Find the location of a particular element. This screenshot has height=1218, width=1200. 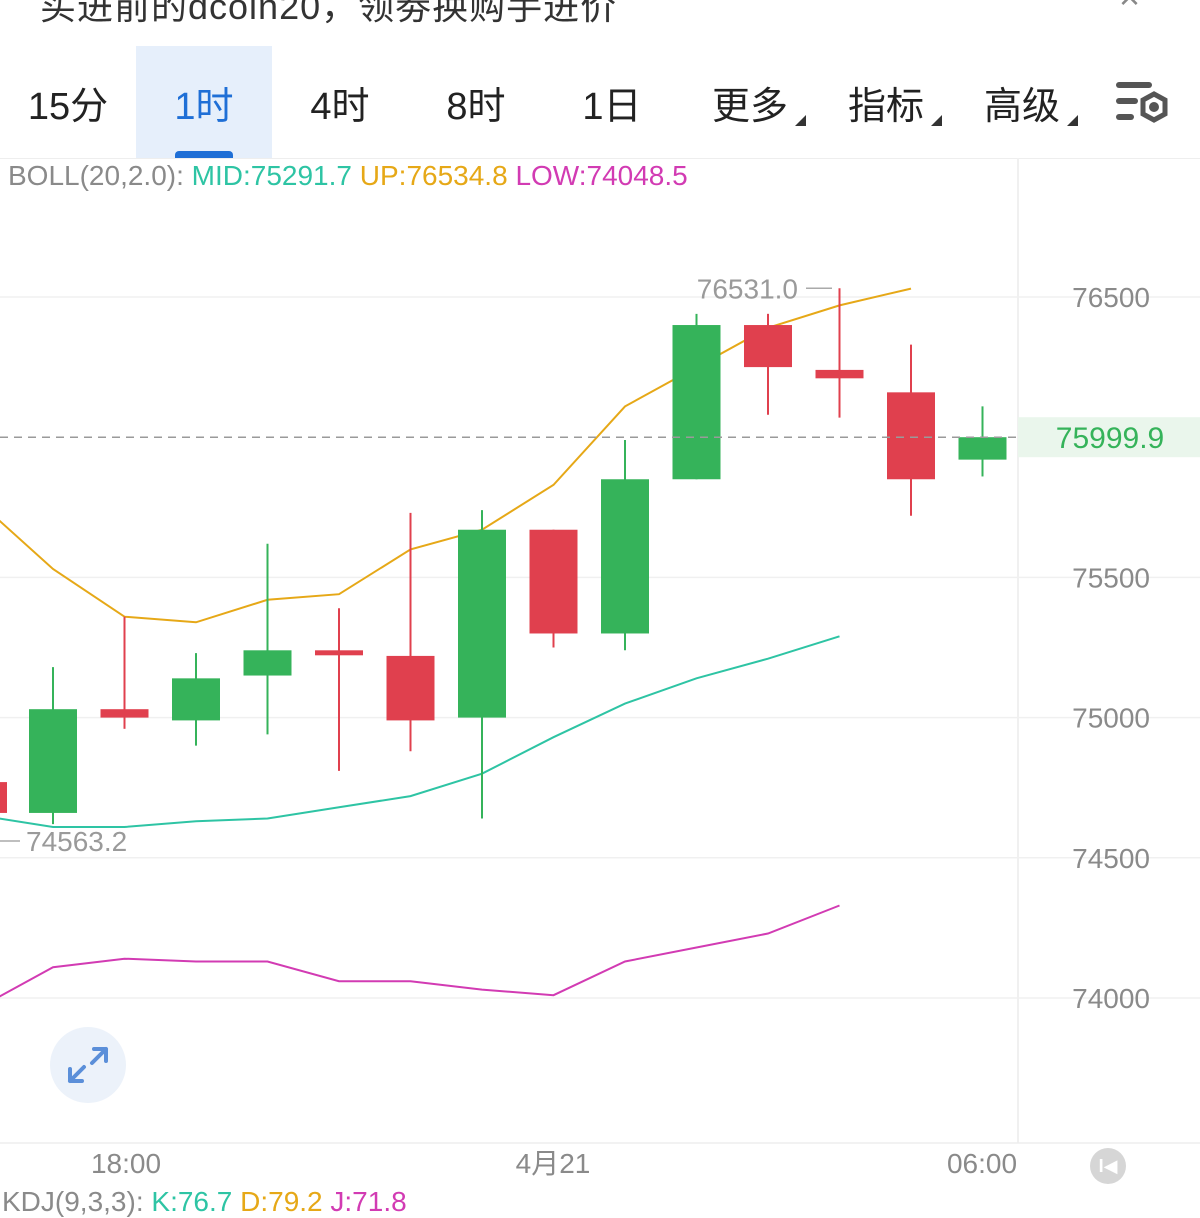

x-axis-label: 06:00 is located at coordinates (982, 1163).